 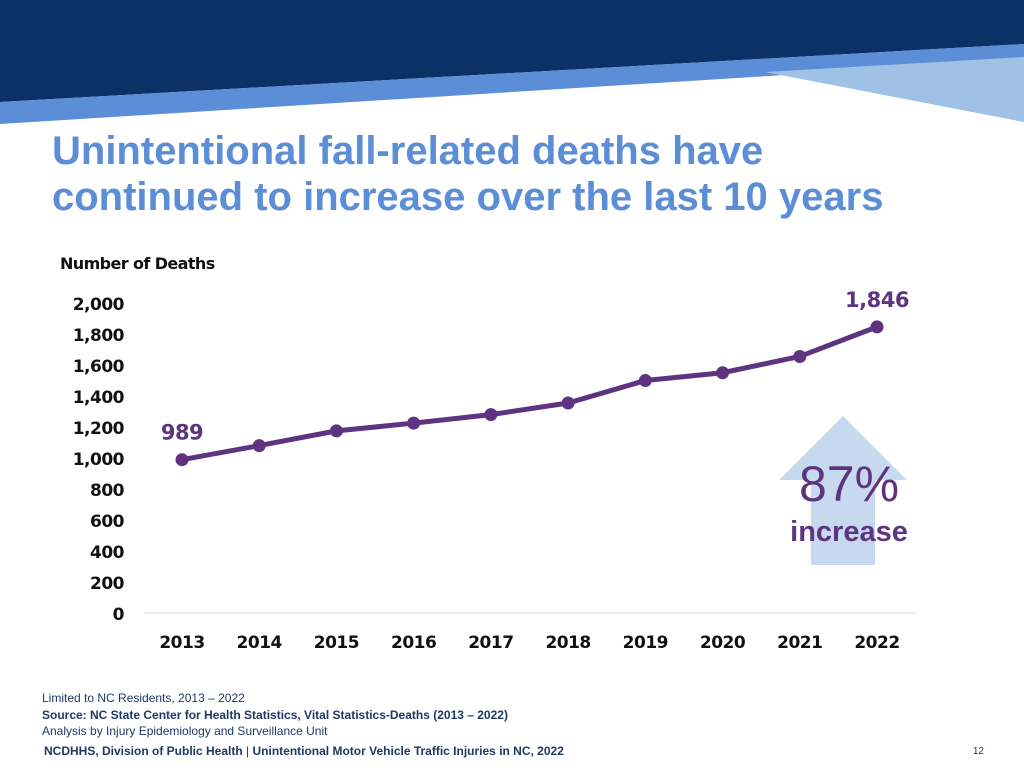 What do you see at coordinates (137, 263) in the screenshot?
I see `y-axis-label: Number of Deaths` at bounding box center [137, 263].